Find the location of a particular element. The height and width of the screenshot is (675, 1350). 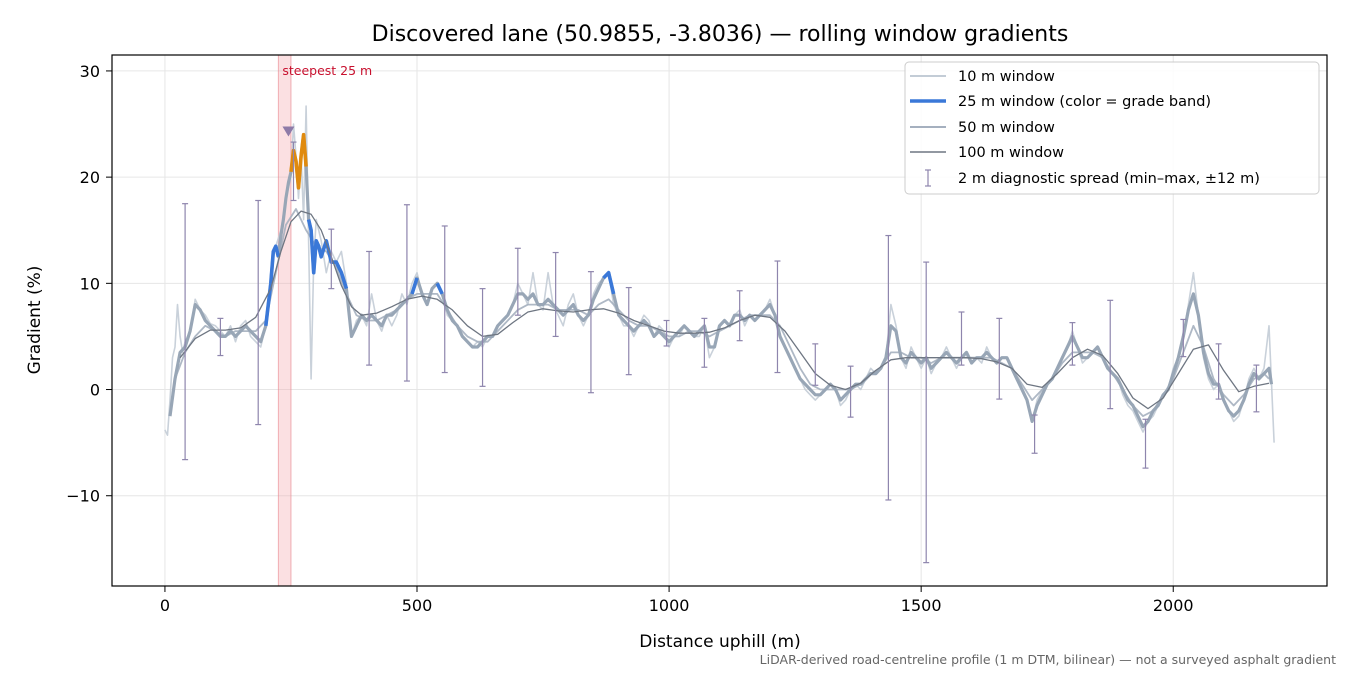

marker-layer is located at coordinates (288, 131).